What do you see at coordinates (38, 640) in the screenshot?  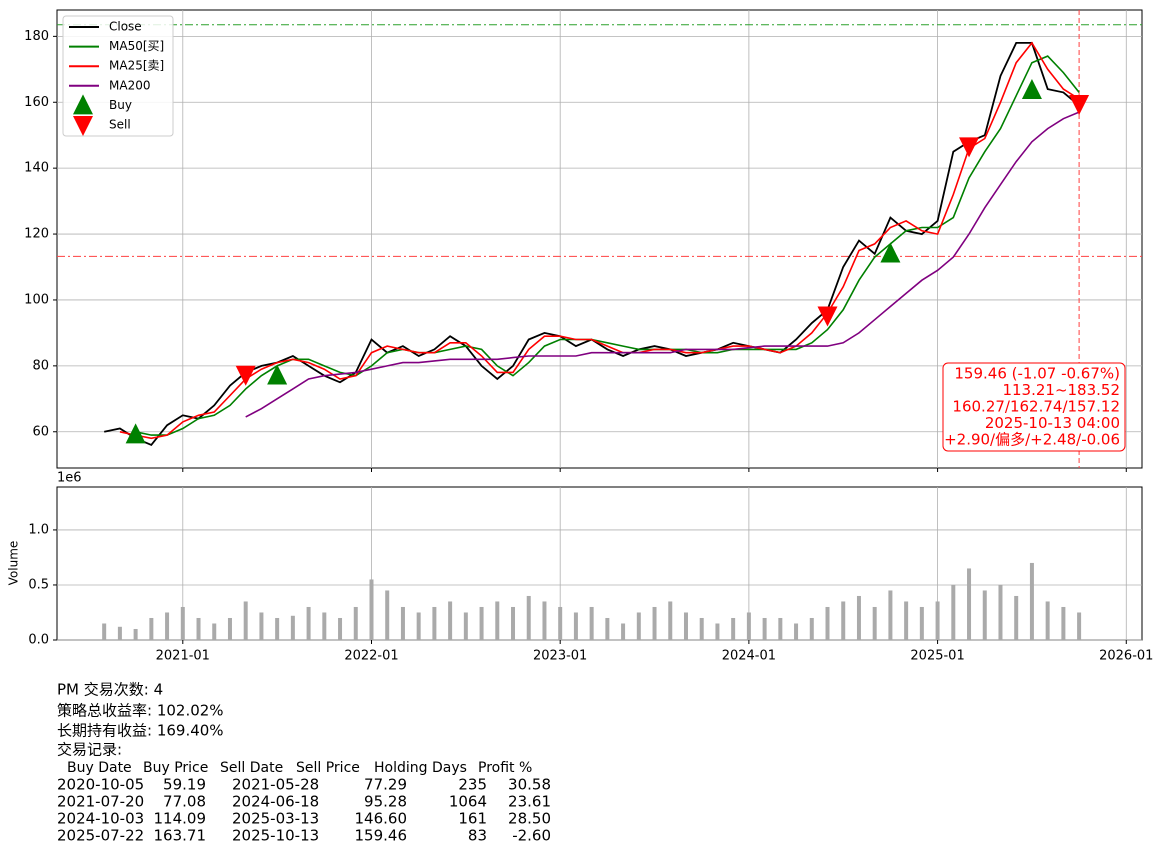 I see `y-tick-label: 0.0` at bounding box center [38, 640].